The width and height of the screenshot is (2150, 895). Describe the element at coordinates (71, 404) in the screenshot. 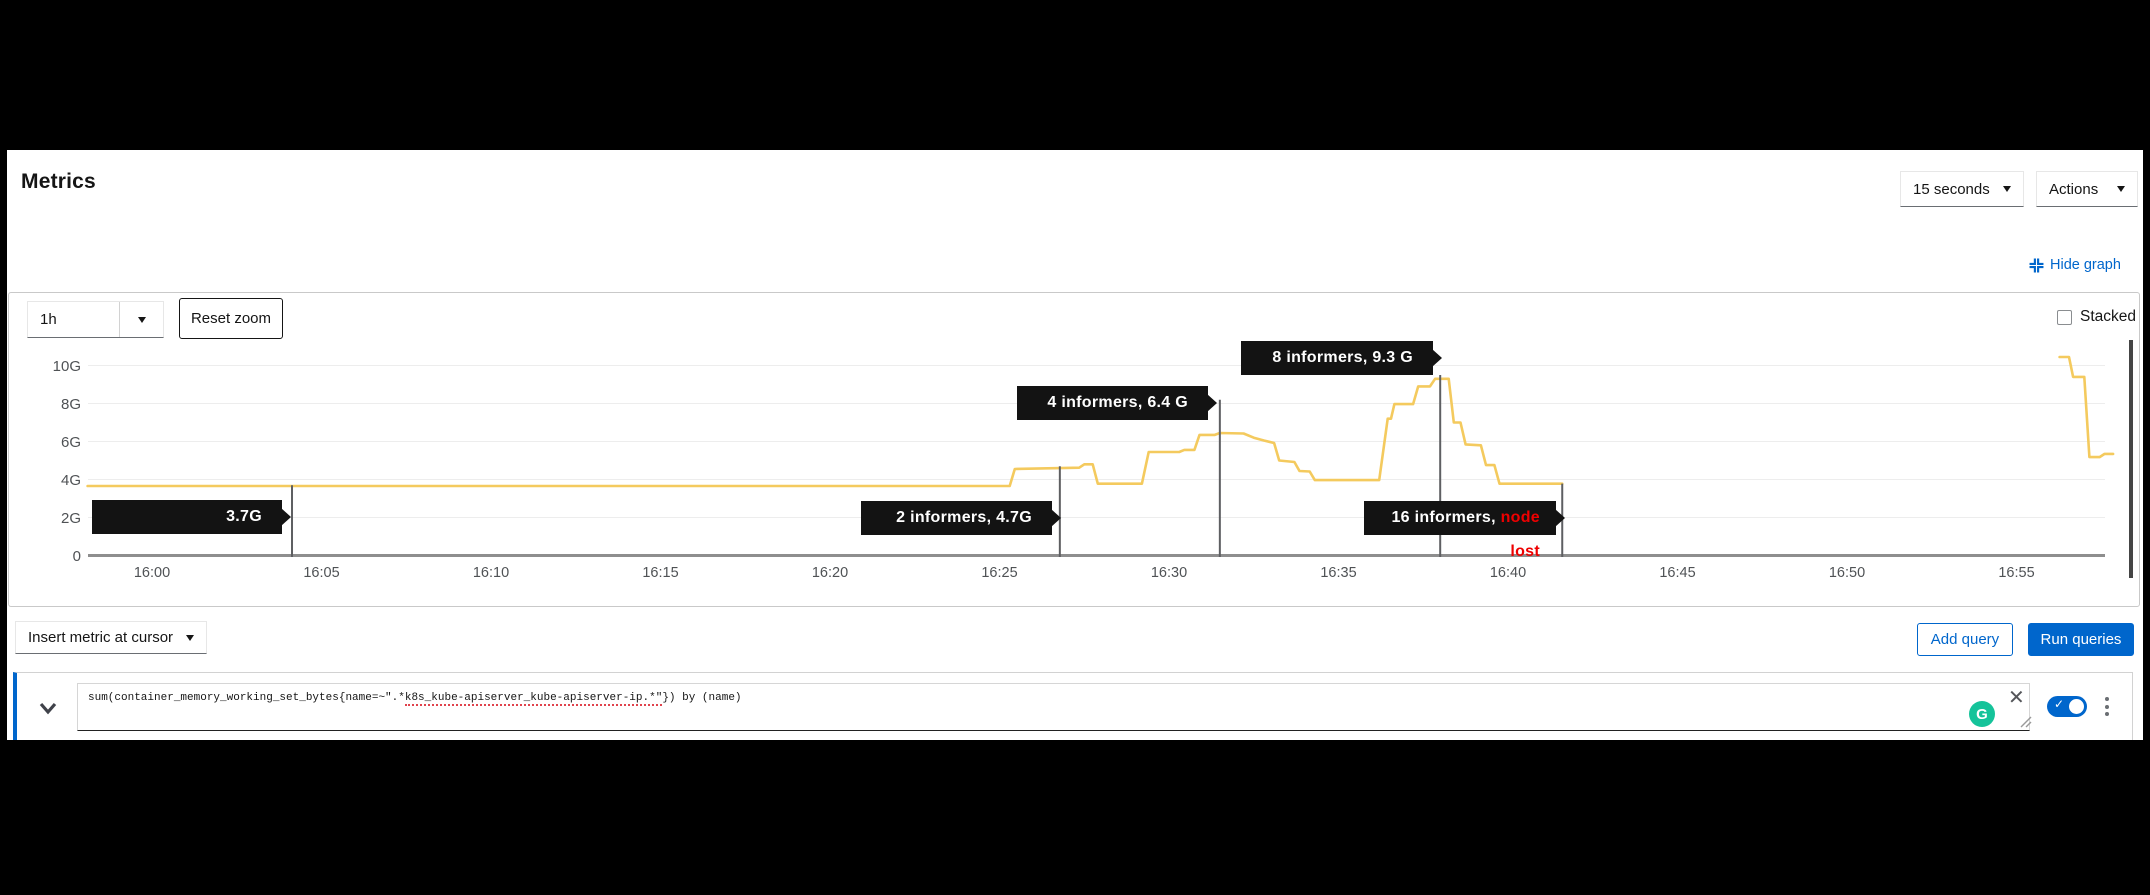

I see `svg-text: 8G` at that location.